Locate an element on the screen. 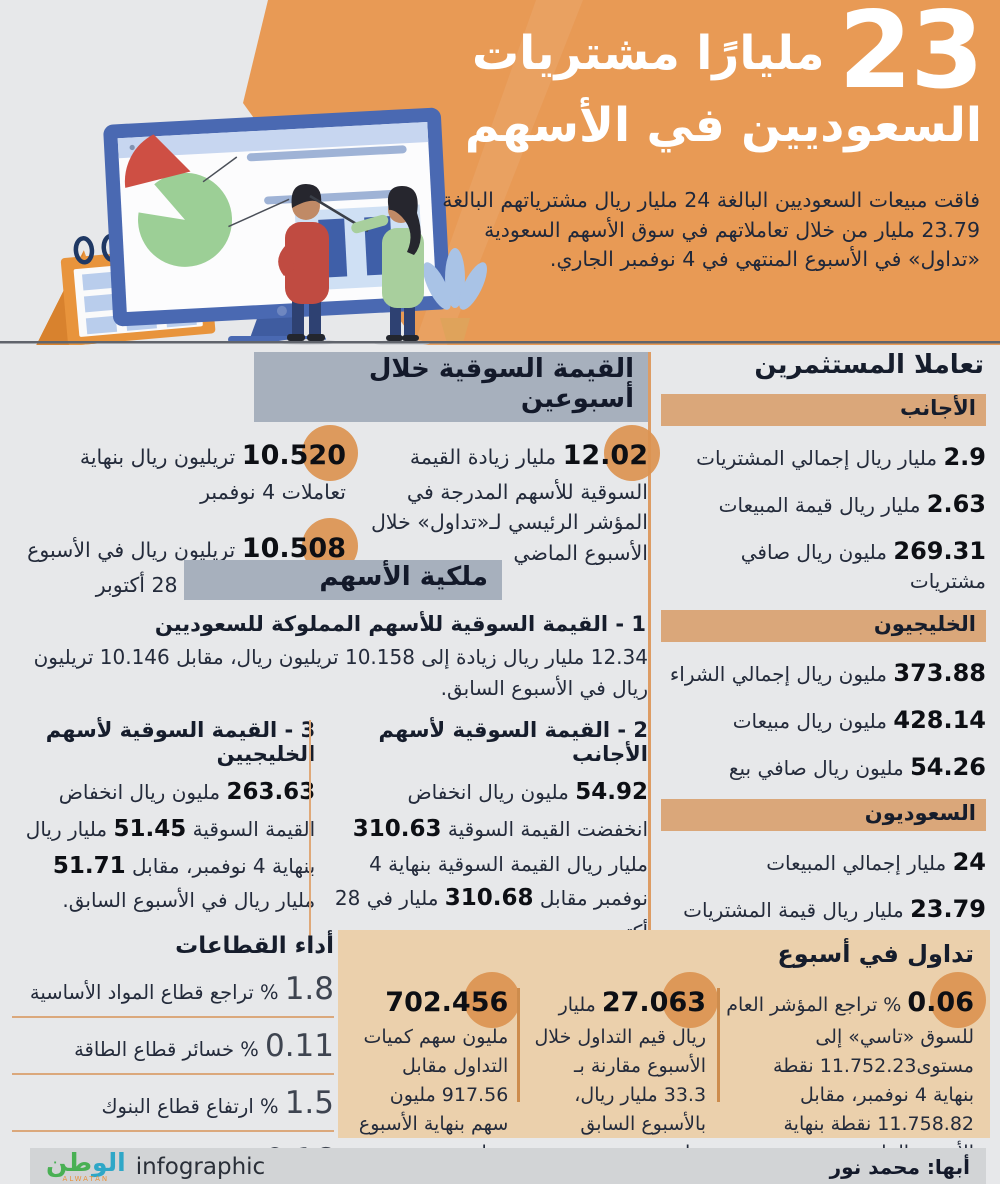 The height and width of the screenshot is (1184, 1000). headline-words: مليارًا مشتريات is located at coordinates (648, 54).